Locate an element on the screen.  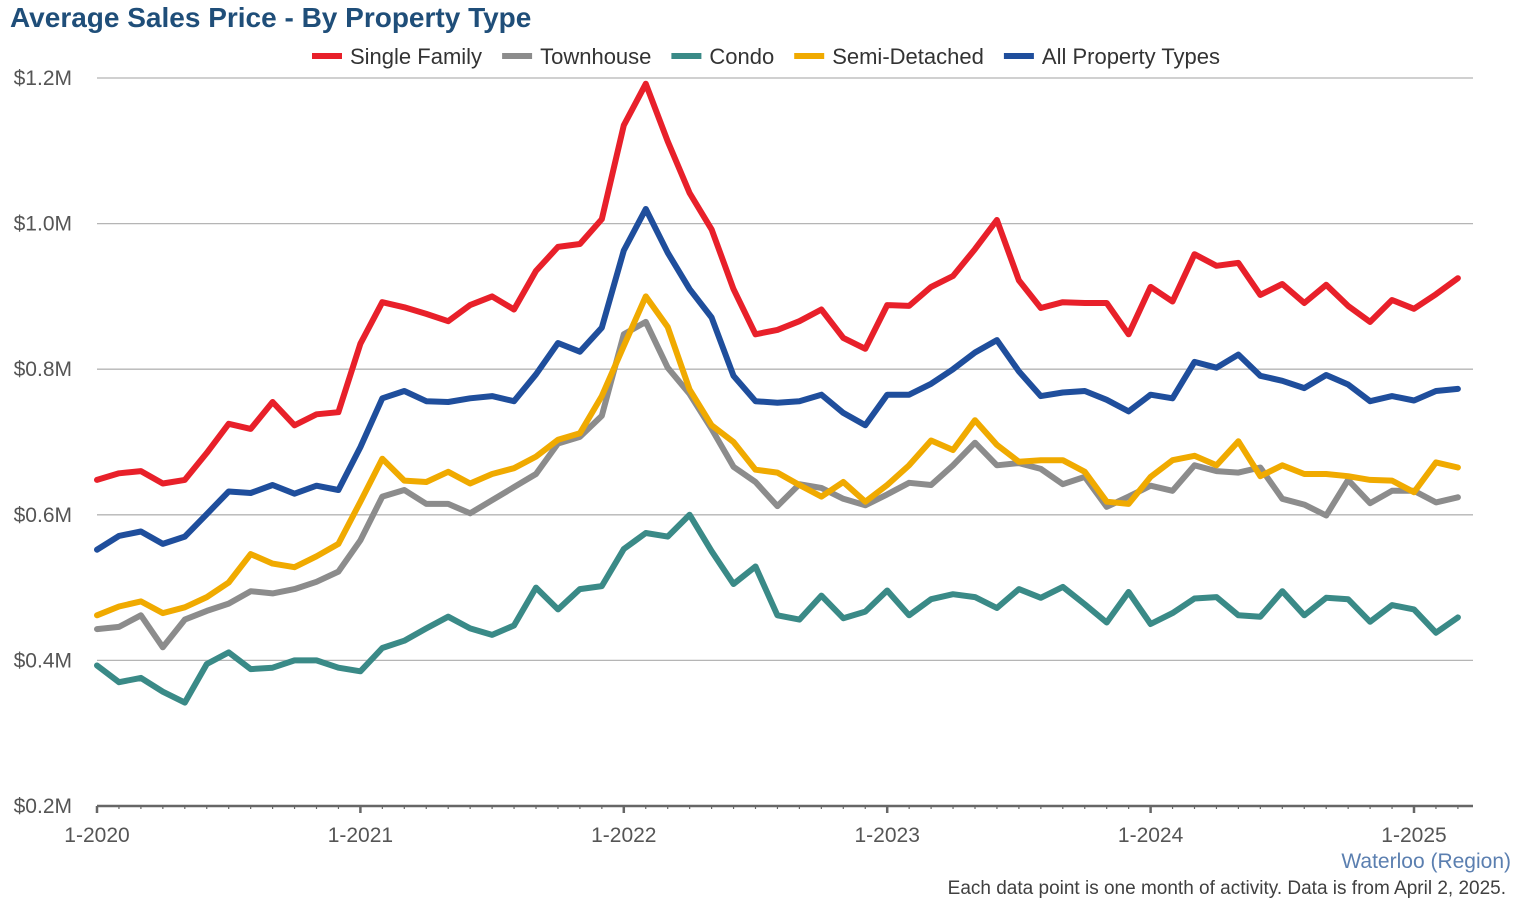
x-tick-label: 1-2023 is located at coordinates (887, 835).